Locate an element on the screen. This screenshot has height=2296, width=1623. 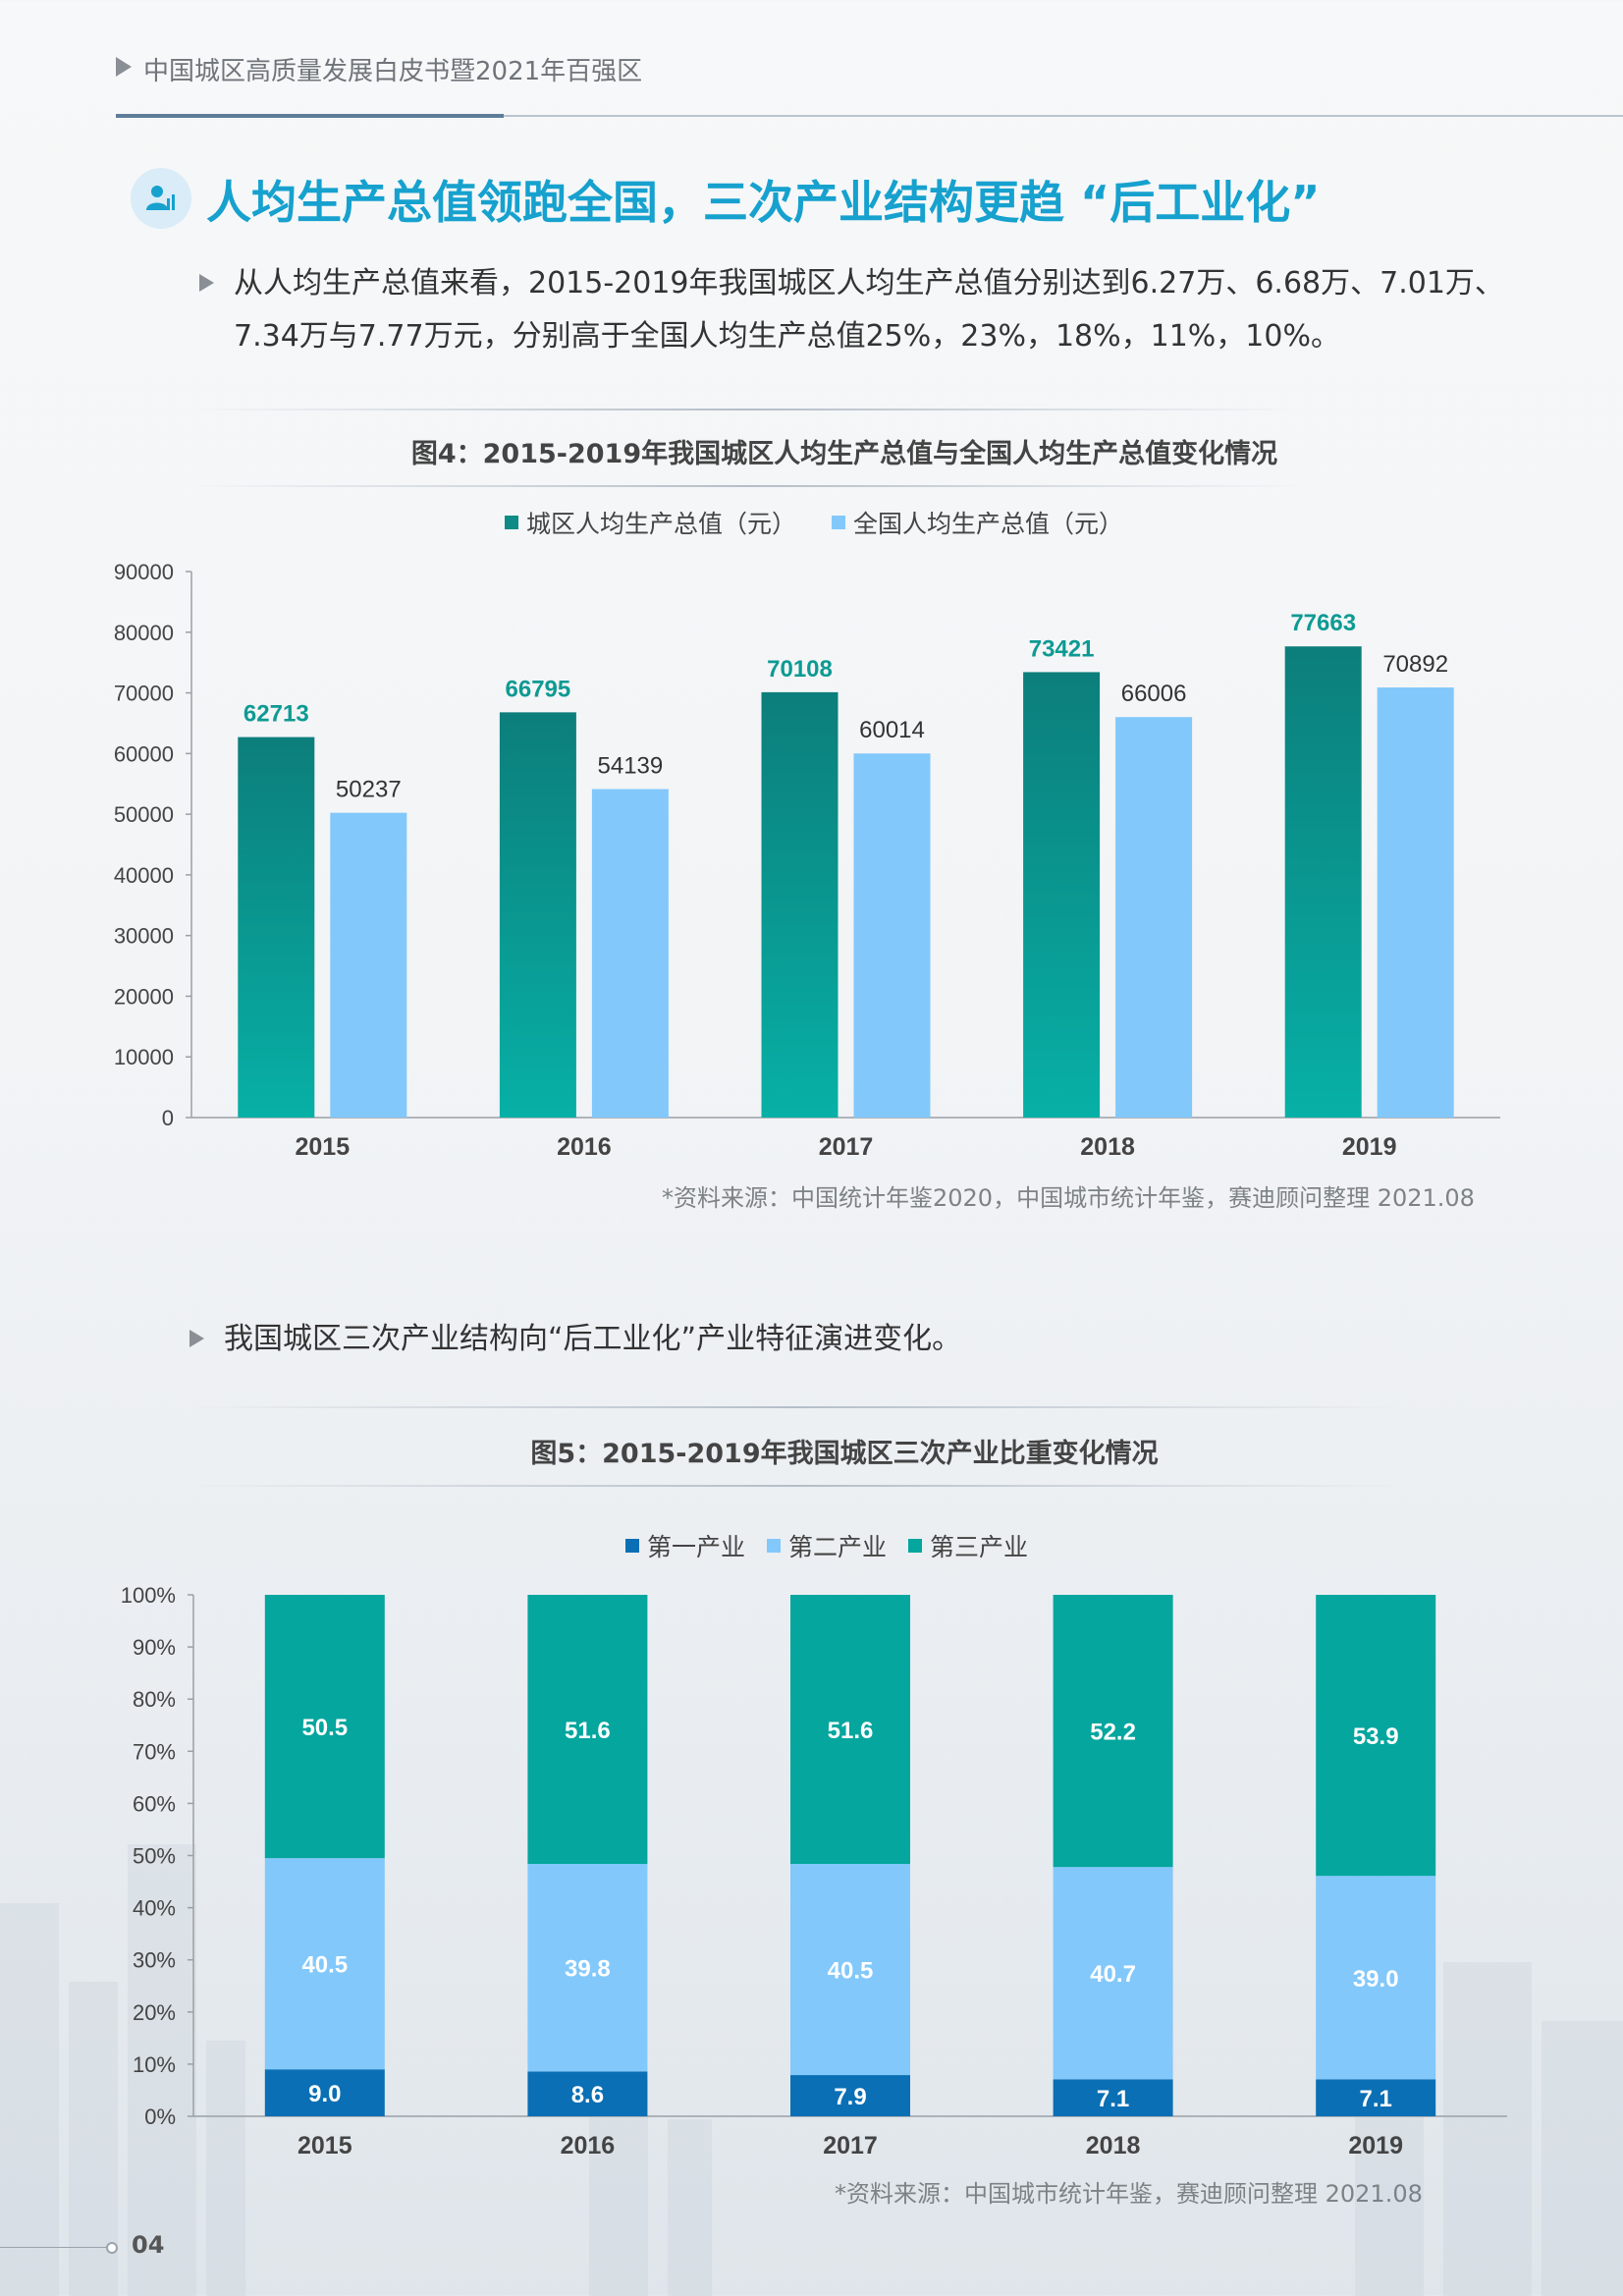
header-divider-accent is located at coordinates (310, 116).